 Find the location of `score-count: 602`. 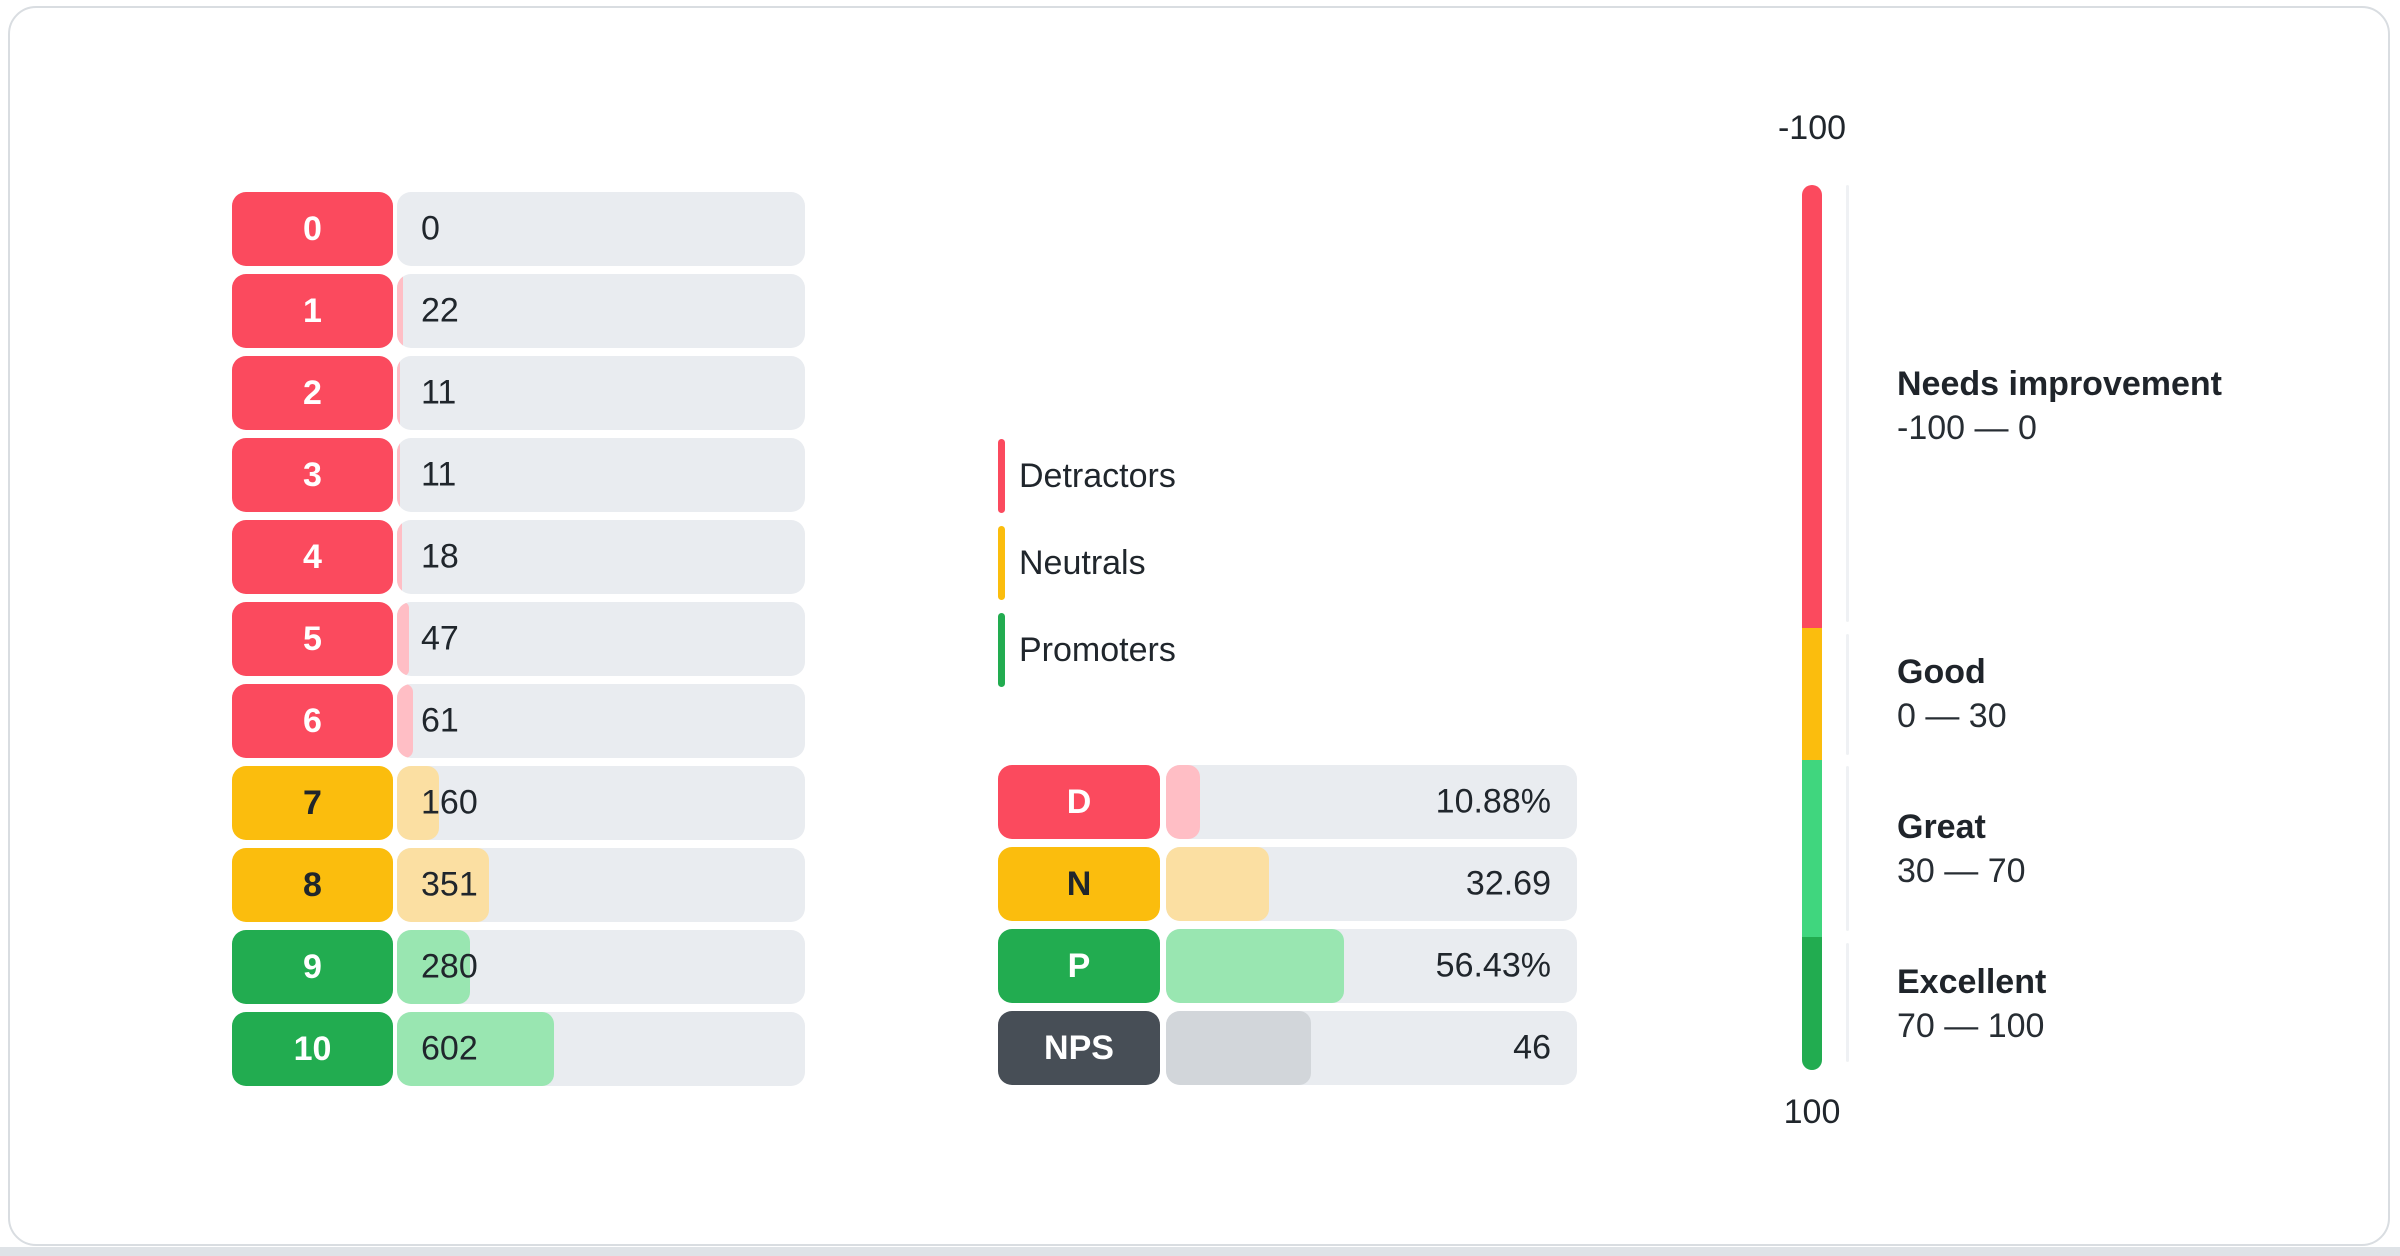

score-count: 602 is located at coordinates (449, 1048).